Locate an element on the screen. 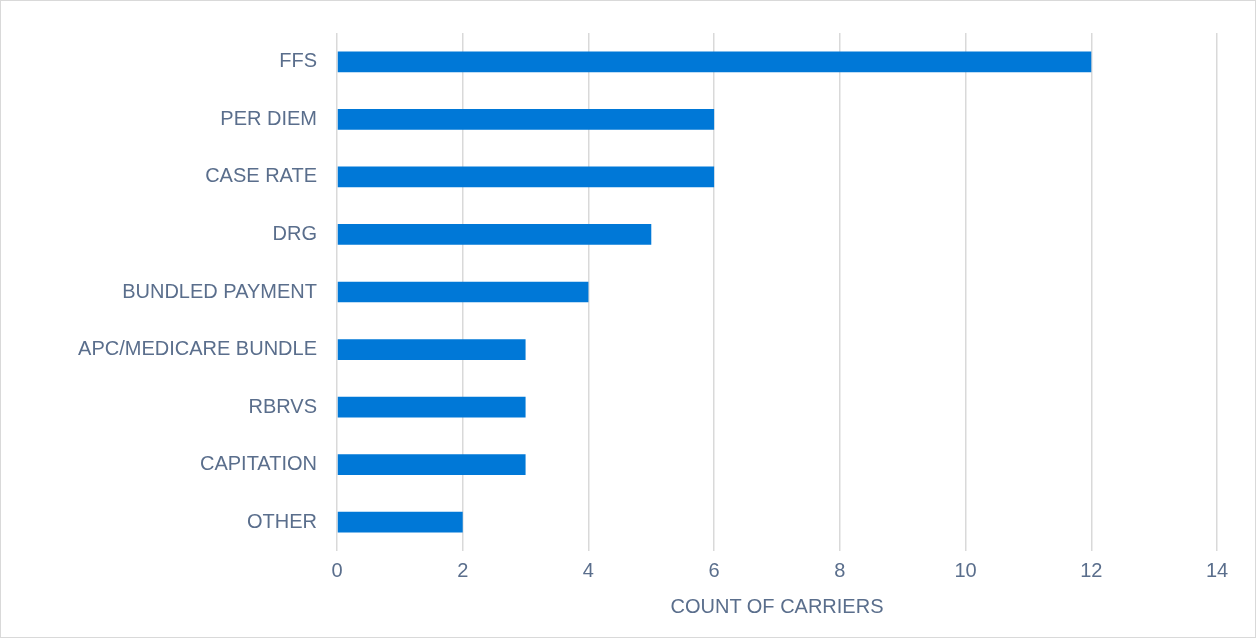 The width and height of the screenshot is (1256, 638). x-tick-label: 12 is located at coordinates (1091, 569).